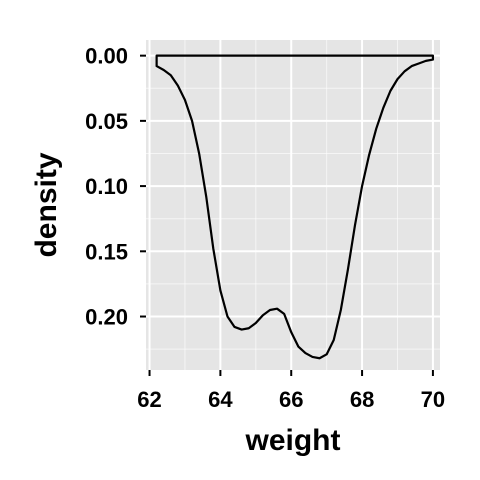 The height and width of the screenshot is (480, 480). I want to click on x-tick-label: 62, so click(149, 399).